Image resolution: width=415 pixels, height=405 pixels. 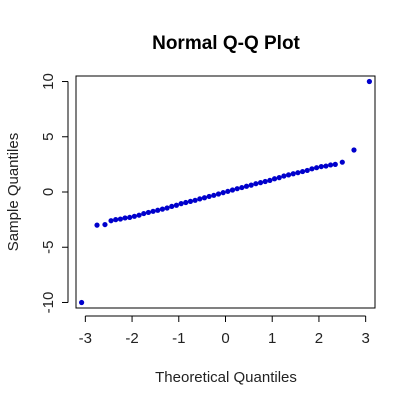 What do you see at coordinates (48, 303) in the screenshot?
I see `y-tick-label: -10` at bounding box center [48, 303].